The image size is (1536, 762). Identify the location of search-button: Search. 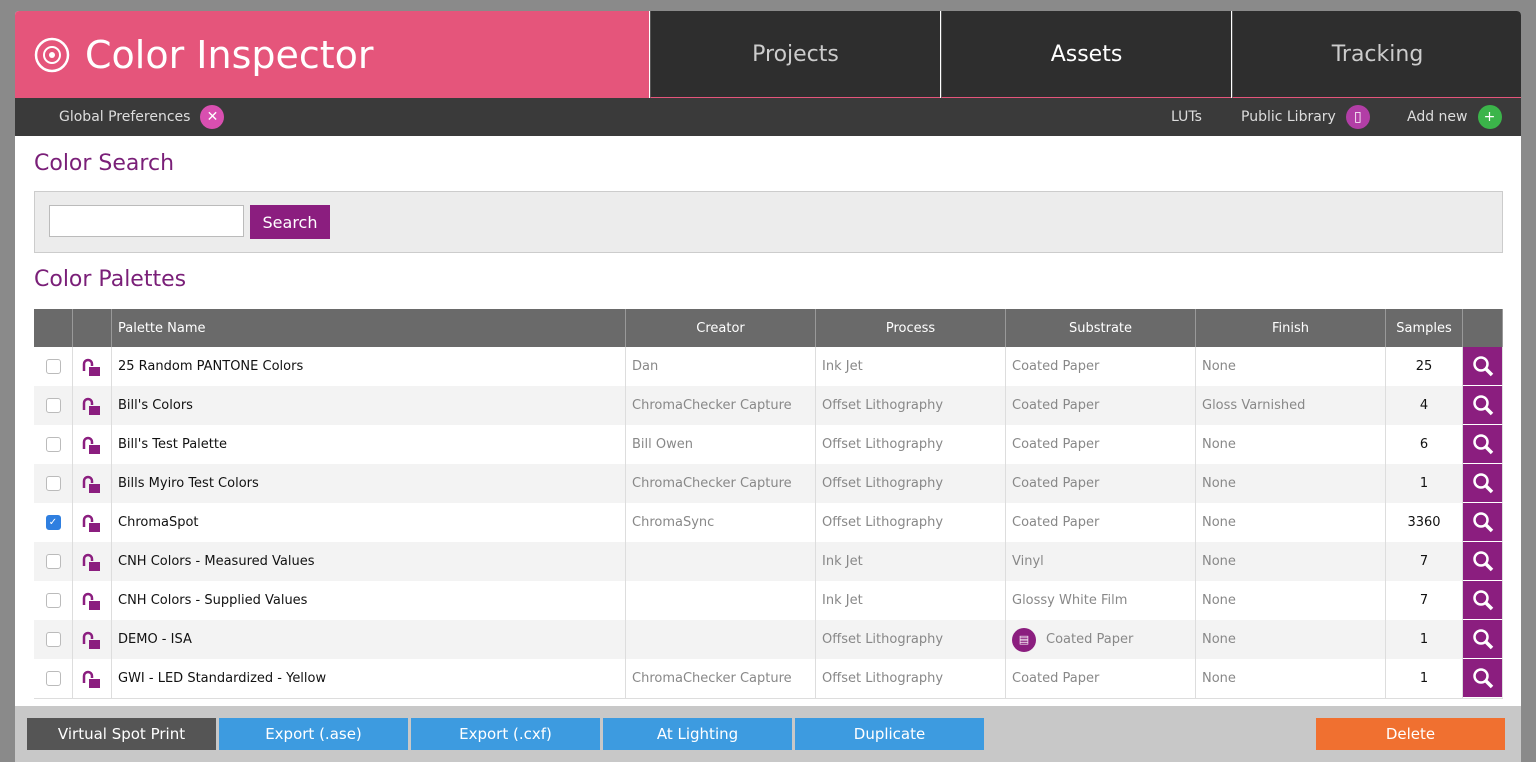
(290, 222).